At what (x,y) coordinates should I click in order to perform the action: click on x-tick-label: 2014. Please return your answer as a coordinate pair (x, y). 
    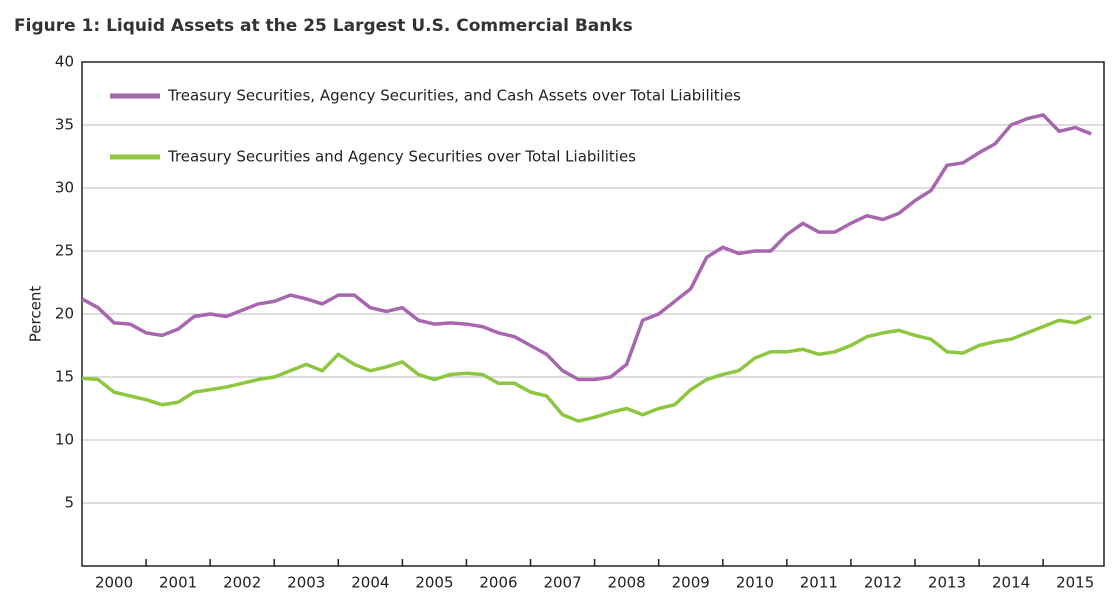
    Looking at the image, I should click on (1011, 583).